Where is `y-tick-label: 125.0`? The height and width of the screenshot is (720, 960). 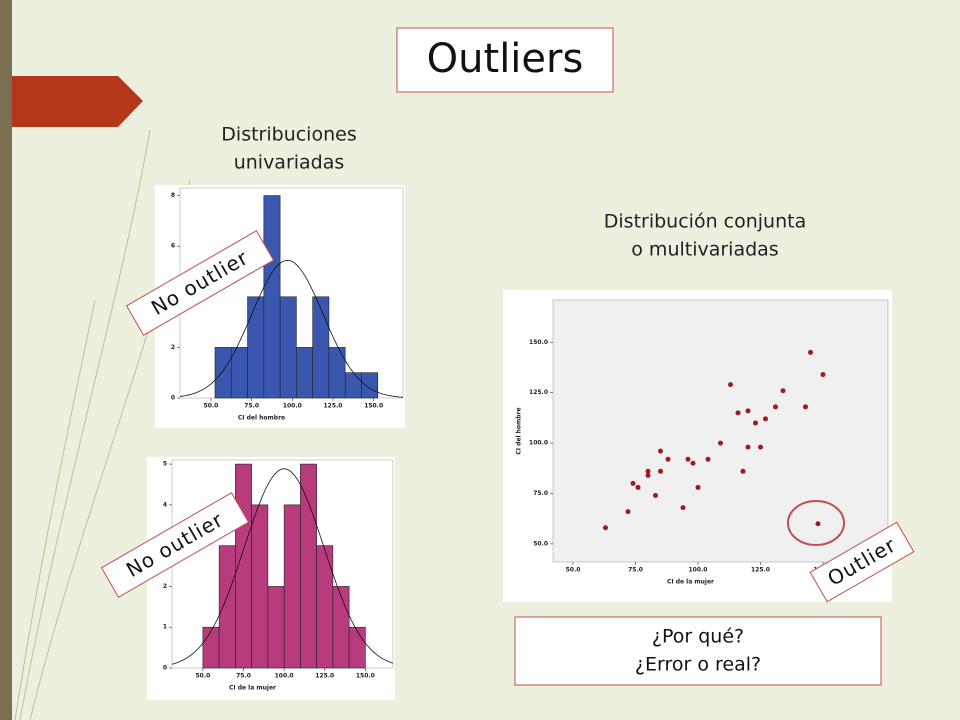 y-tick-label: 125.0 is located at coordinates (538, 392).